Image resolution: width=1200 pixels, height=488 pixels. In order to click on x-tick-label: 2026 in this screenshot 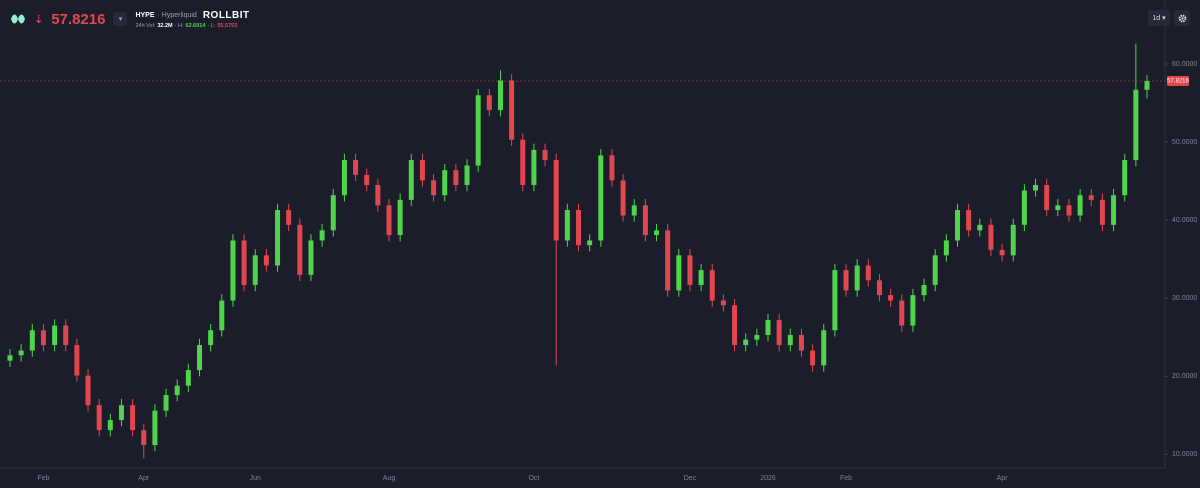, I will do `click(768, 478)`.